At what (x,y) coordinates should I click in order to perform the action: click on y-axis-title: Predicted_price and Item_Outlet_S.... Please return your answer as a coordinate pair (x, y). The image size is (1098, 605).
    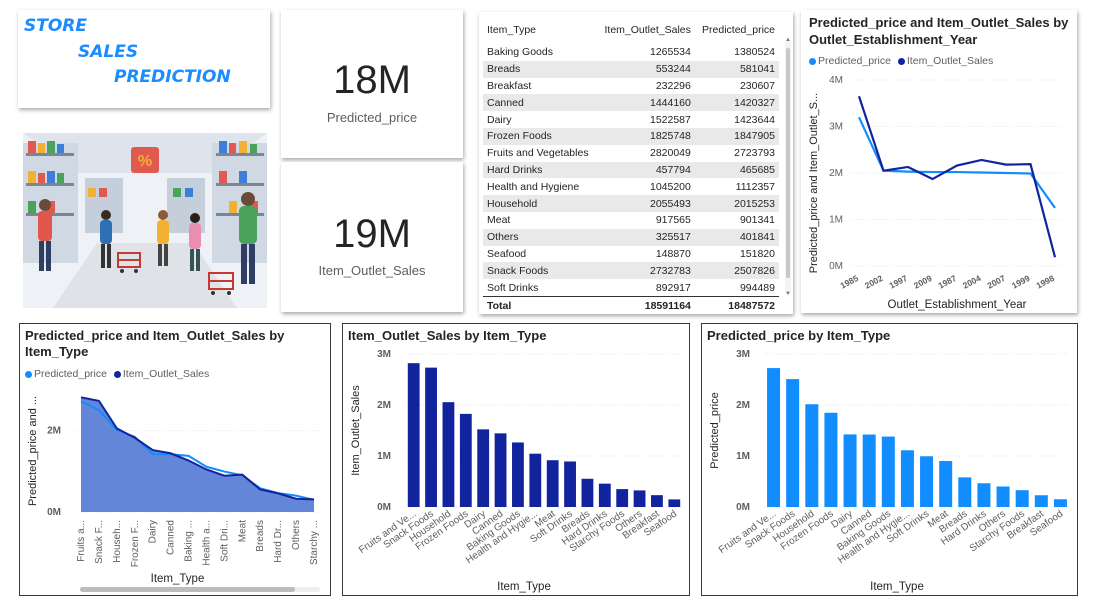
    Looking at the image, I should click on (814, 183).